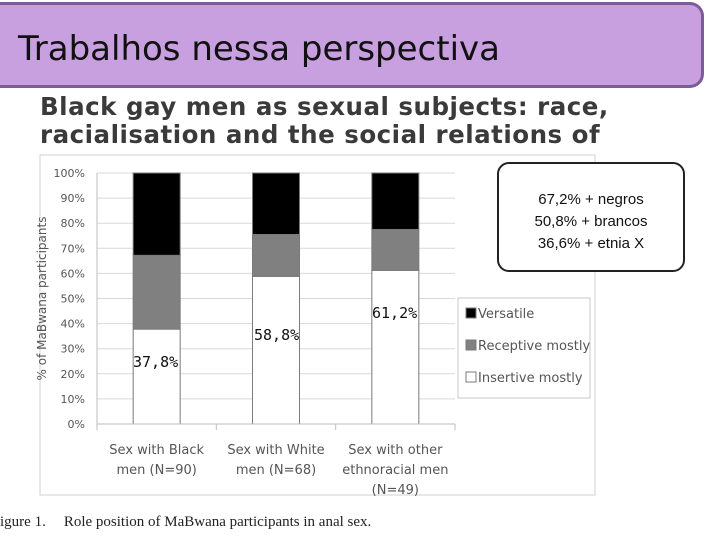 The image size is (720, 540). What do you see at coordinates (69, 173) in the screenshot?
I see `y-tick-label: 100%` at bounding box center [69, 173].